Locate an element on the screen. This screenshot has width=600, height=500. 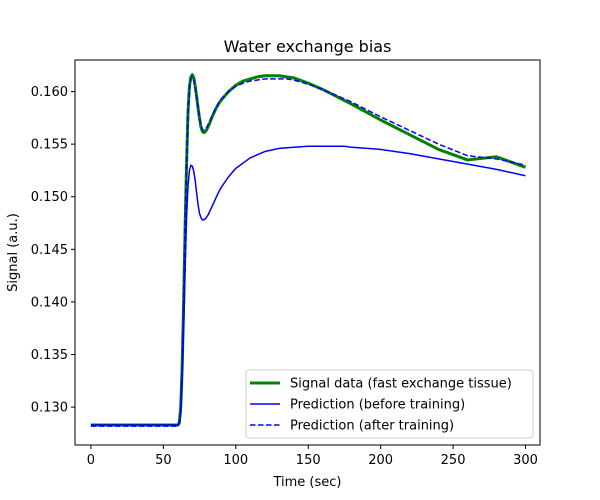
x-axis-ticks: 0 50 100 150 200 250 300 is located at coordinates (312, 456).